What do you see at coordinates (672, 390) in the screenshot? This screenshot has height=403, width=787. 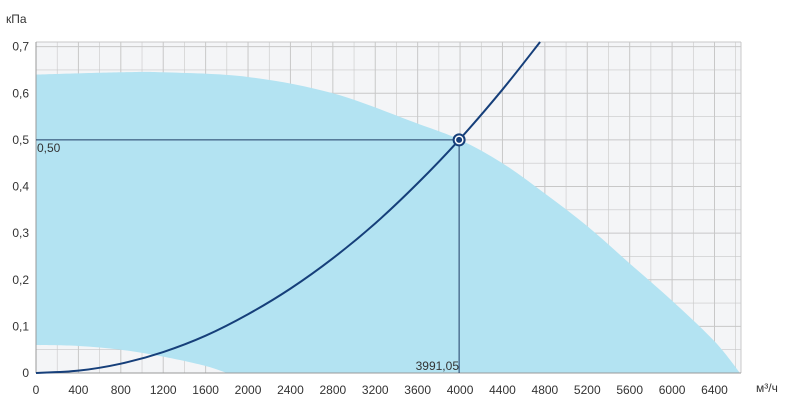 I see `x-tick-label: 6000` at bounding box center [672, 390].